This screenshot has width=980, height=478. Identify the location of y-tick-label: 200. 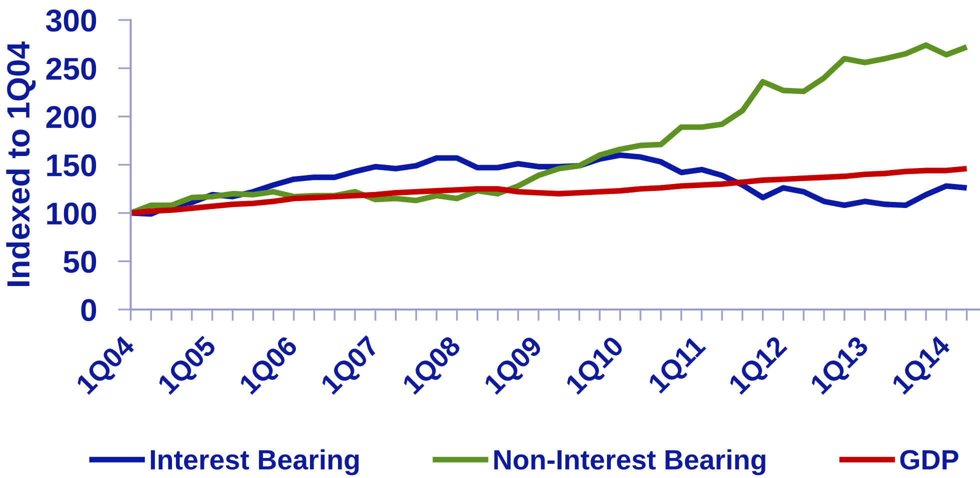
(71, 117).